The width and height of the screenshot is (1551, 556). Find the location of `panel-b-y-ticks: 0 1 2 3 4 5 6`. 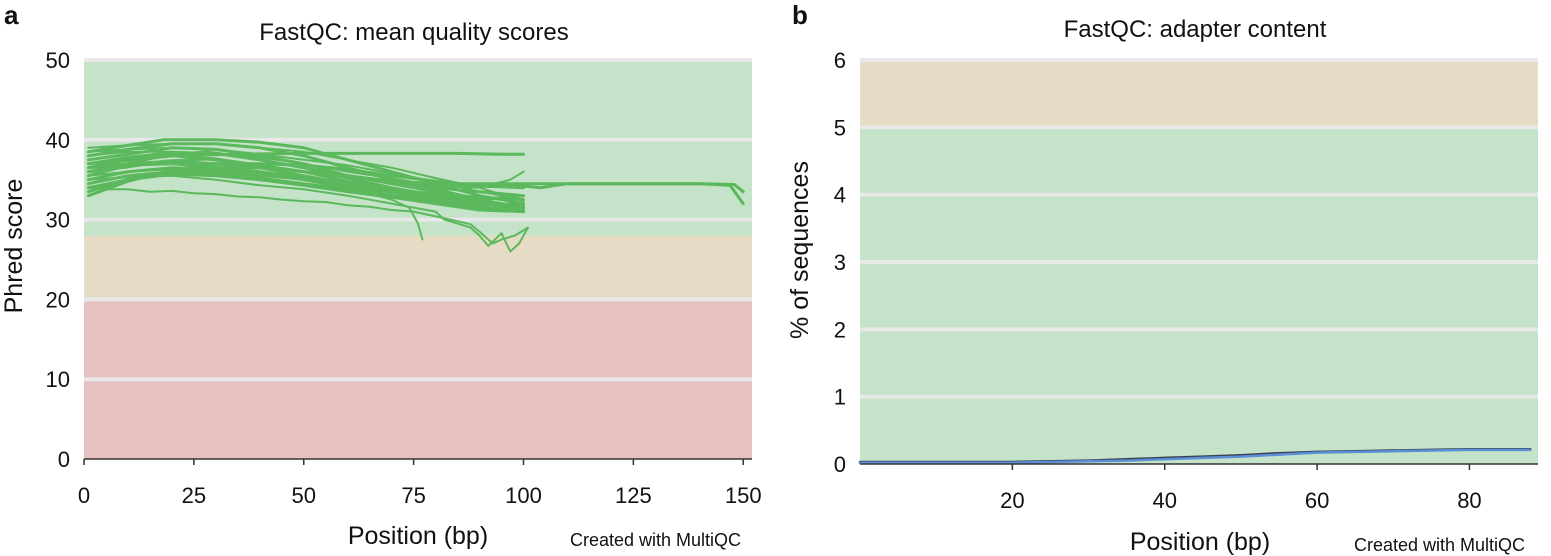

panel-b-y-ticks: 0 1 2 3 4 5 6 is located at coordinates (840, 262).